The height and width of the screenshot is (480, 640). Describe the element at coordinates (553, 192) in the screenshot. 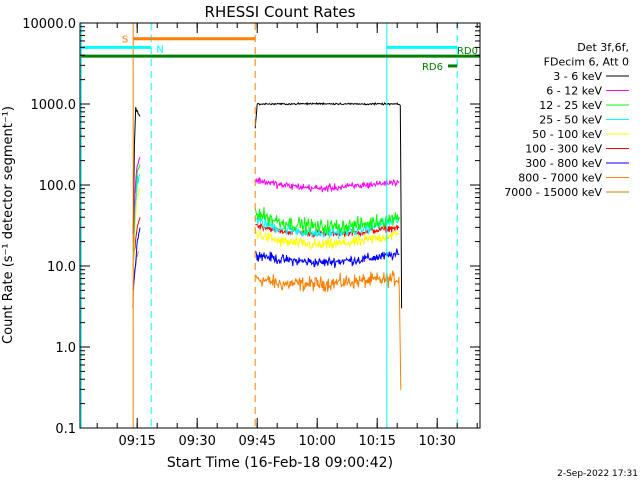

I see `legend-label-7000-15000-kev: 7000 - 15000 keV` at that location.